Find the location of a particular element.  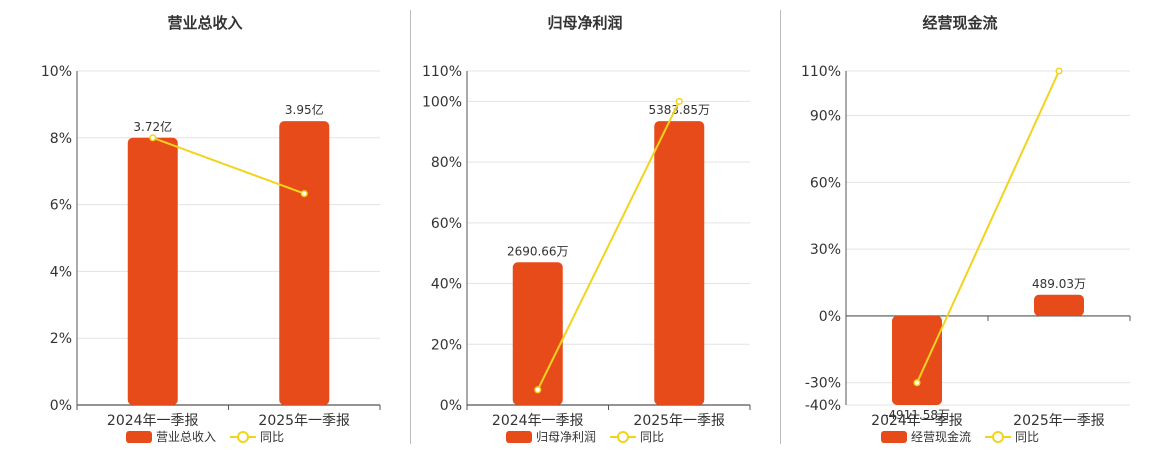

y-tick-label: 80% is located at coordinates (446, 163).